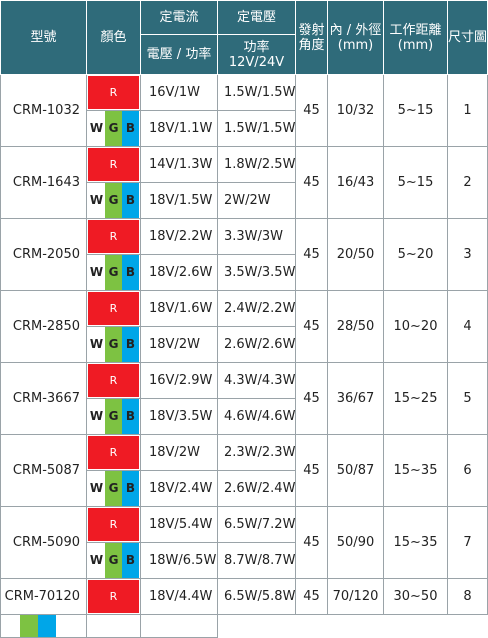 Image resolution: width=488 pixels, height=638 pixels. What do you see at coordinates (355, 398) in the screenshot?
I see `diameter-cell: 36/67` at bounding box center [355, 398].